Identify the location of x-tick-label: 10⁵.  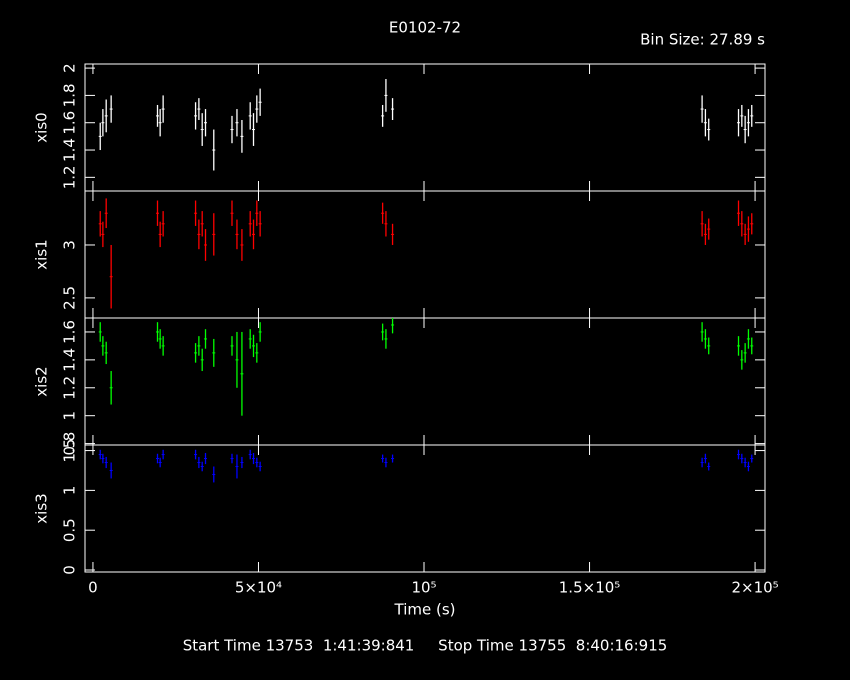
(423, 588).